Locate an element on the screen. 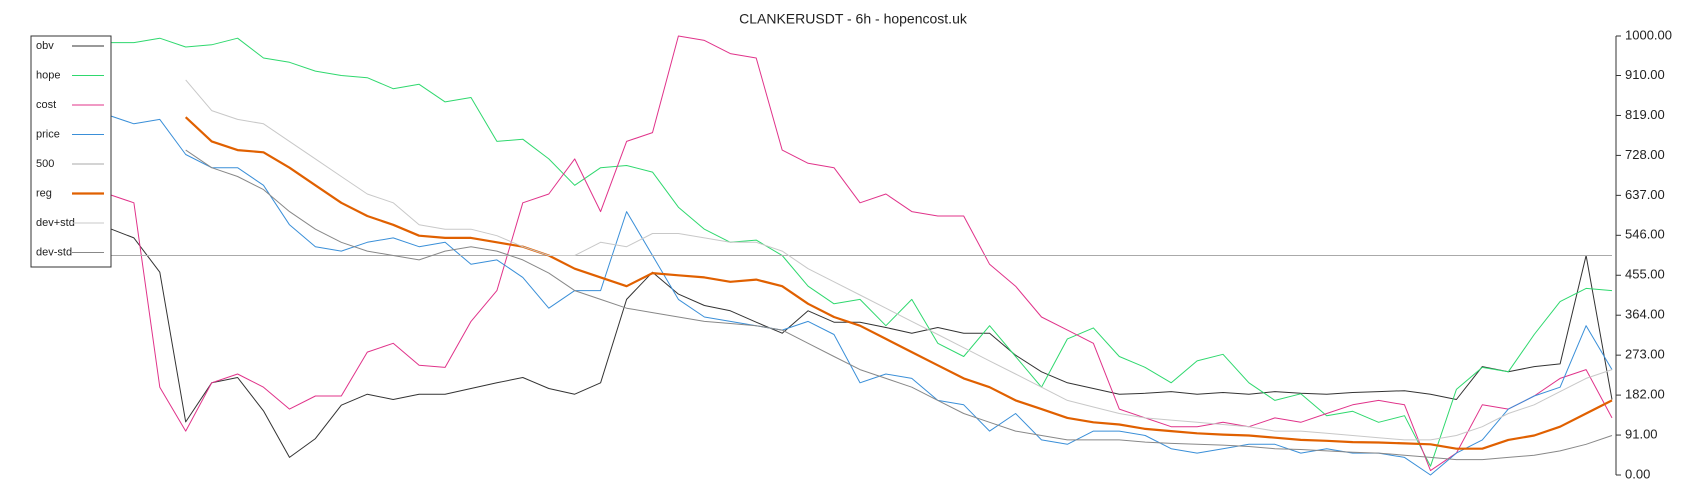  y-tick-label: 637.00 is located at coordinates (1645, 194).